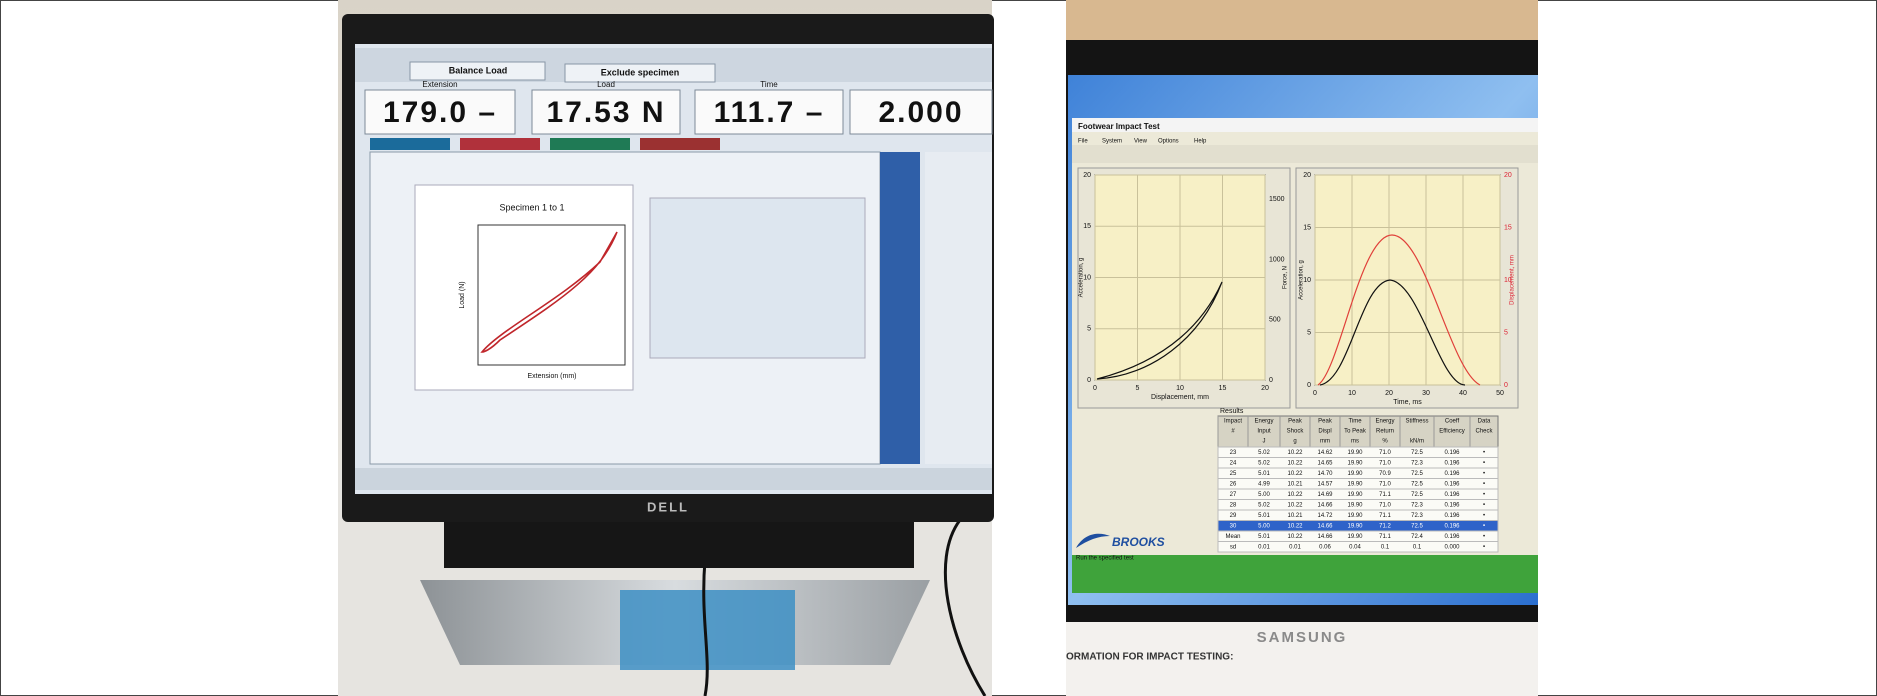 The height and width of the screenshot is (696, 1877). I want to click on table-cell: 70.9, so click(1385, 474).